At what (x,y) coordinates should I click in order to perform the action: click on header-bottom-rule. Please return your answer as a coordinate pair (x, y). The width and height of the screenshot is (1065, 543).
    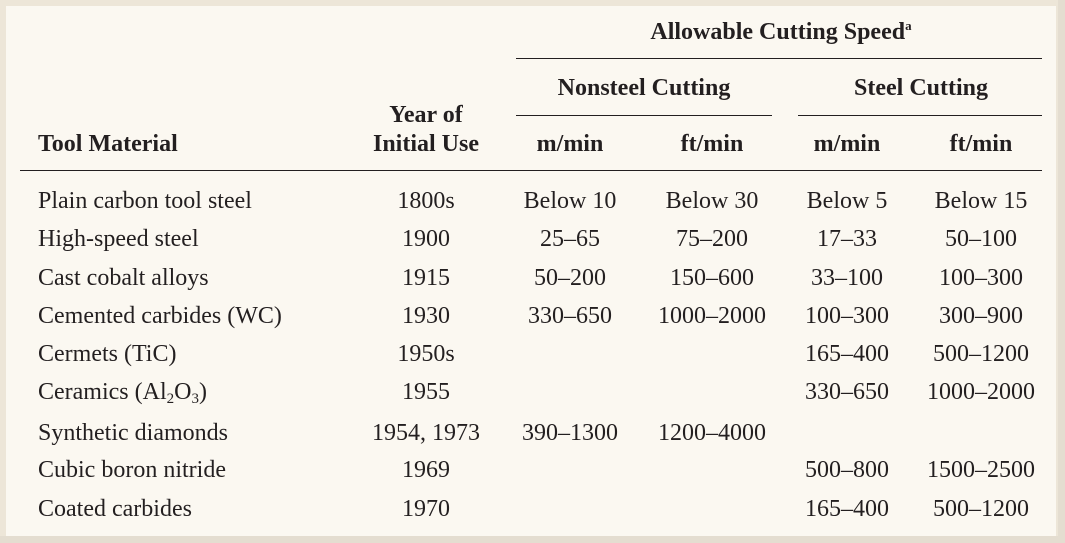
    Looking at the image, I should click on (531, 170).